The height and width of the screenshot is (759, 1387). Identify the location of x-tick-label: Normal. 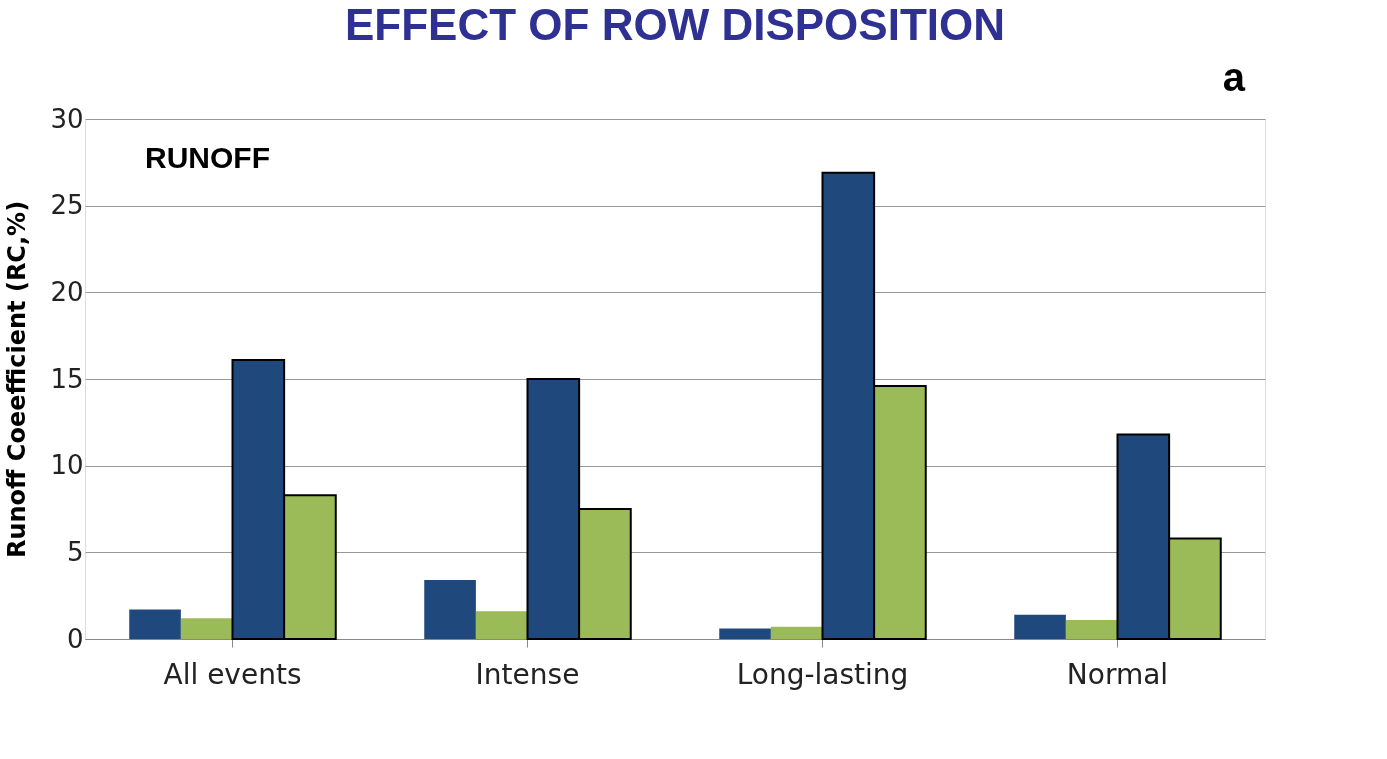
(1117, 674).